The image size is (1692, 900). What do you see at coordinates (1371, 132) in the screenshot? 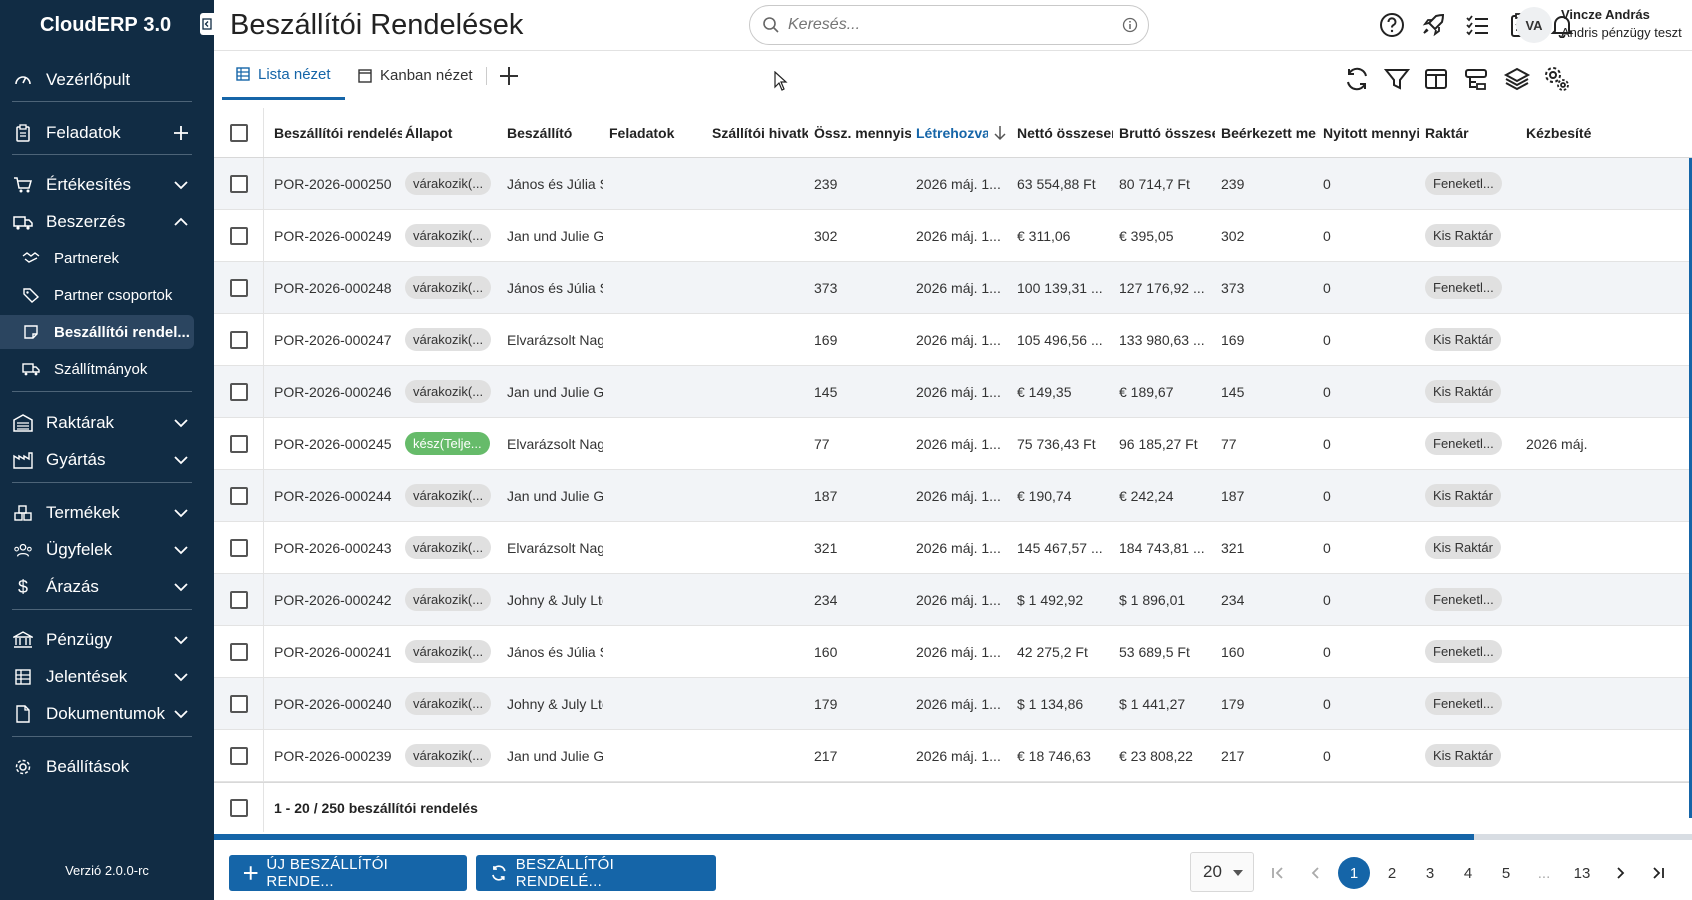
I see `column-header-open-qty: Nyitott mennyi` at bounding box center [1371, 132].